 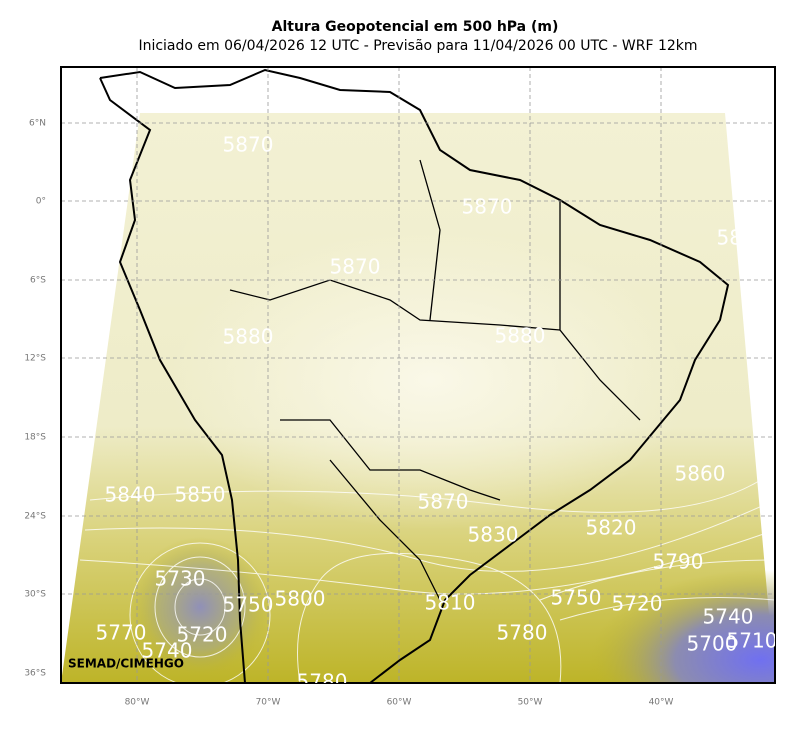 I want to click on contour-label: 5810, so click(x=450, y=603).